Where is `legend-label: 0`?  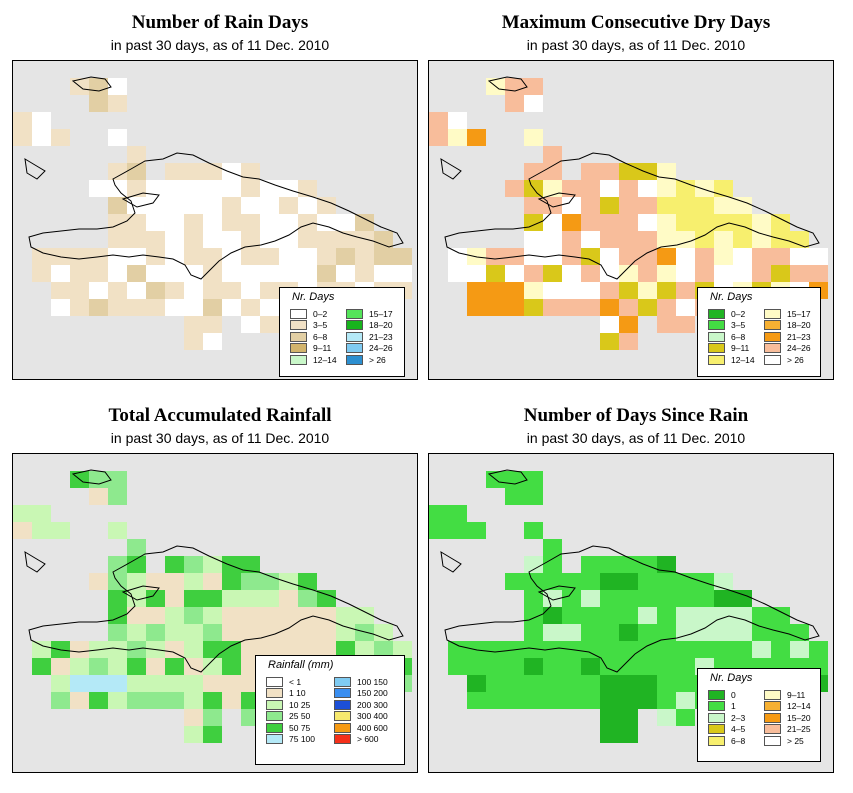
legend-label: 0 is located at coordinates (733, 694).